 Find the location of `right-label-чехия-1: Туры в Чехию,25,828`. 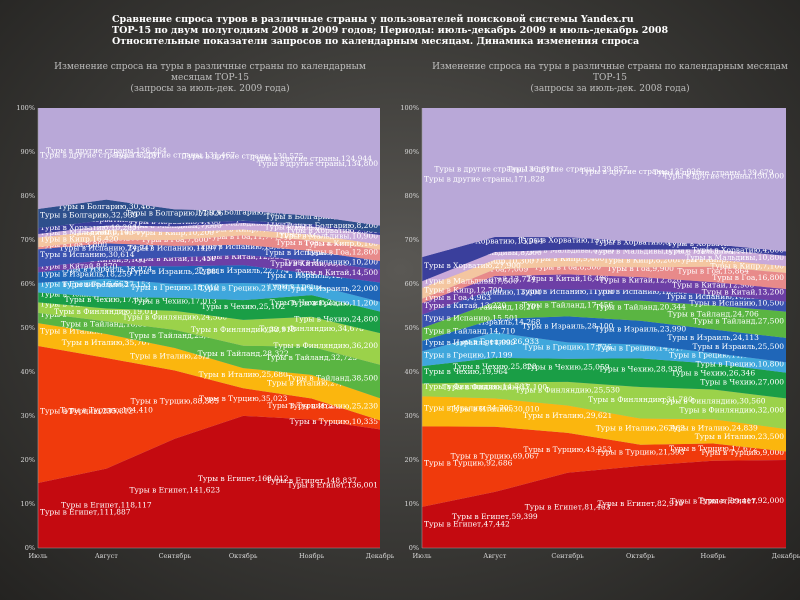

right-label-чехия-1: Туры в Чехию,25,828 is located at coordinates (495, 366).